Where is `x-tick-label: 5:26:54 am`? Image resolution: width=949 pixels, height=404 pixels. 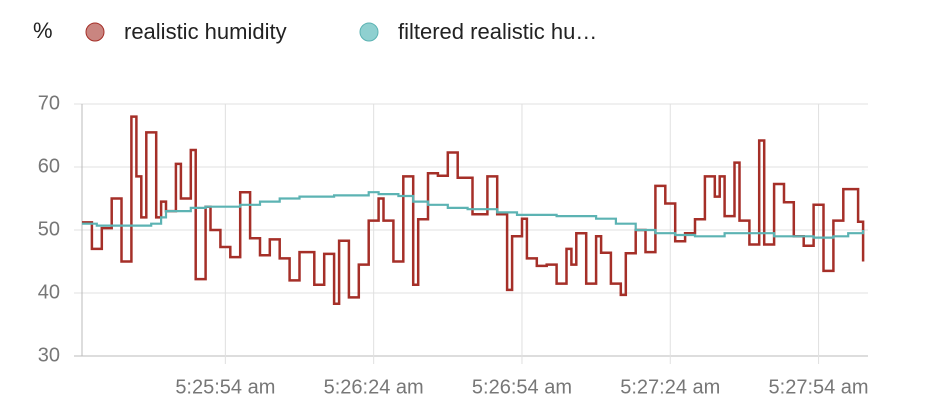 x-tick-label: 5:26:54 am is located at coordinates (522, 387).